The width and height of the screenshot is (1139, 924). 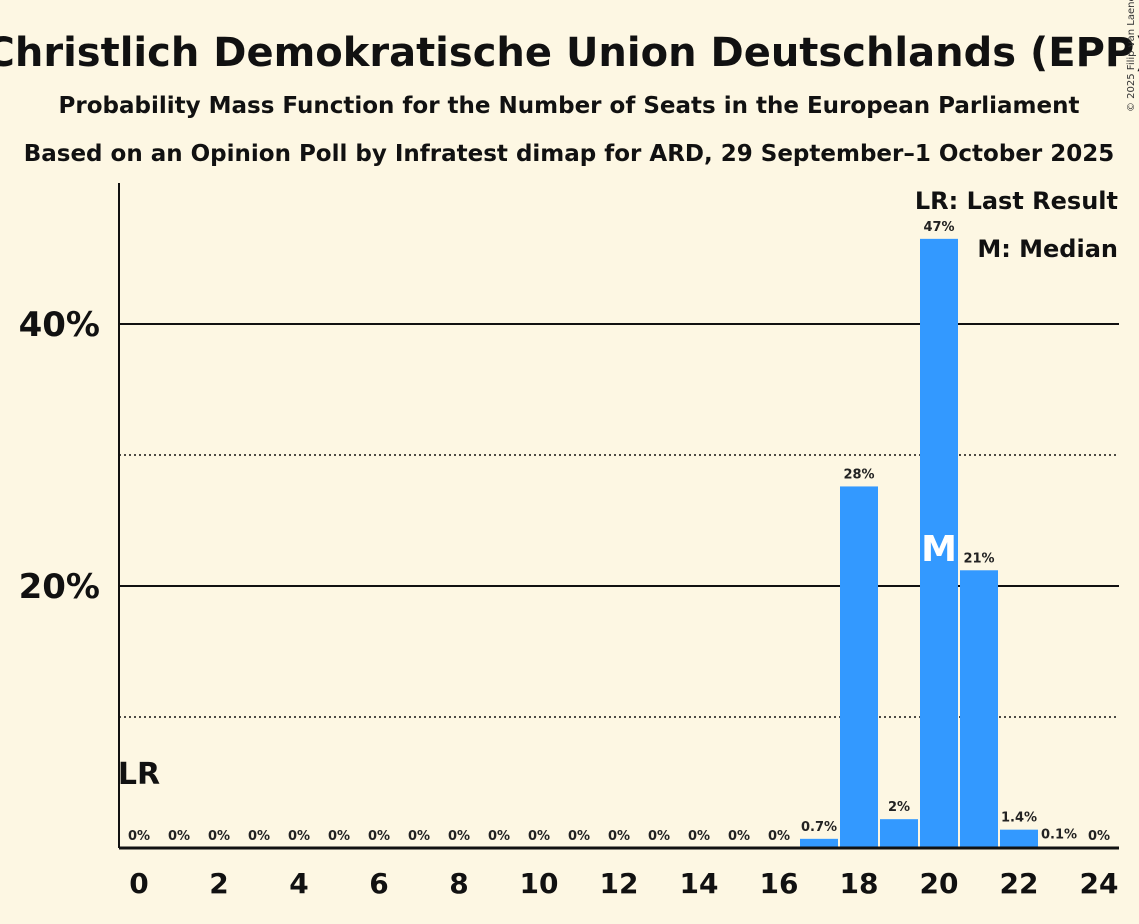 I want to click on data-label-10: 0%, so click(x=539, y=836).